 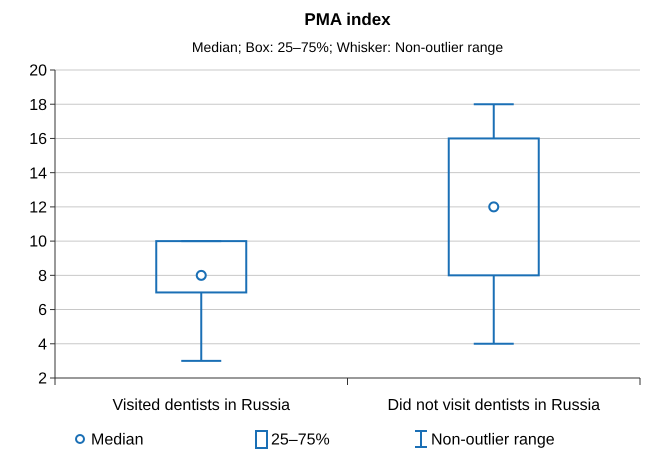 What do you see at coordinates (117, 440) in the screenshot?
I see `text: Median` at bounding box center [117, 440].